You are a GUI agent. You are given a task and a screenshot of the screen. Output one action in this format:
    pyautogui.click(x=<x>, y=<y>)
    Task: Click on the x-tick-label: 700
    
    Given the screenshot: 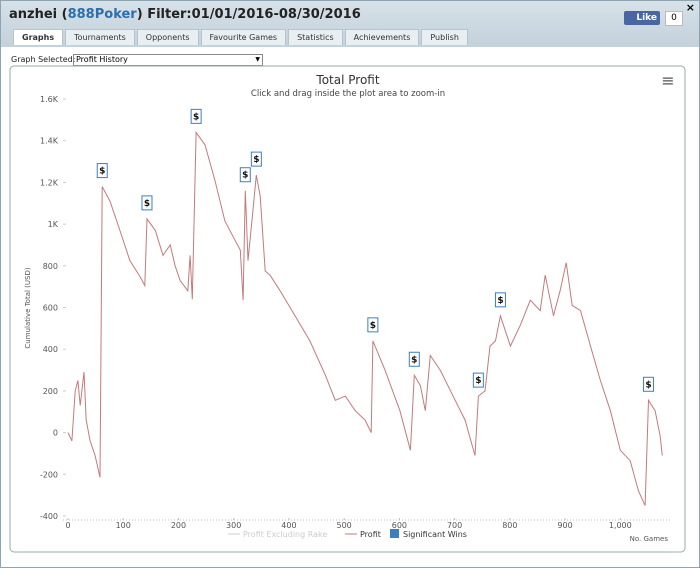 What is the action you would take?
    pyautogui.click(x=454, y=525)
    